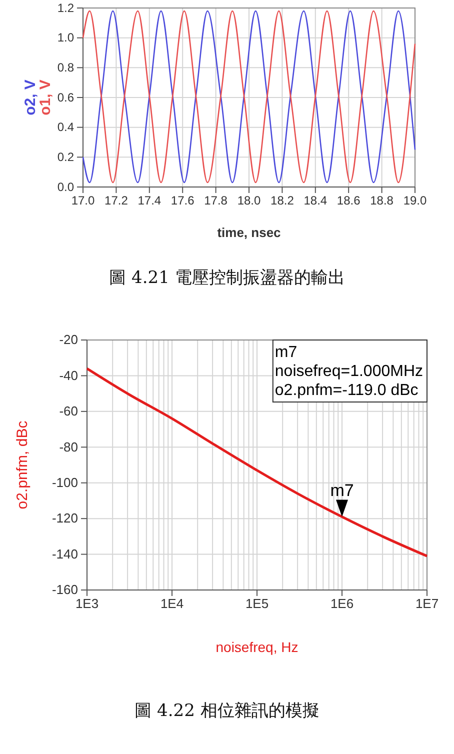 This screenshot has height=754, width=454. What do you see at coordinates (415, 201) in the screenshot?
I see `x-tick-label: 19.0` at bounding box center [415, 201].